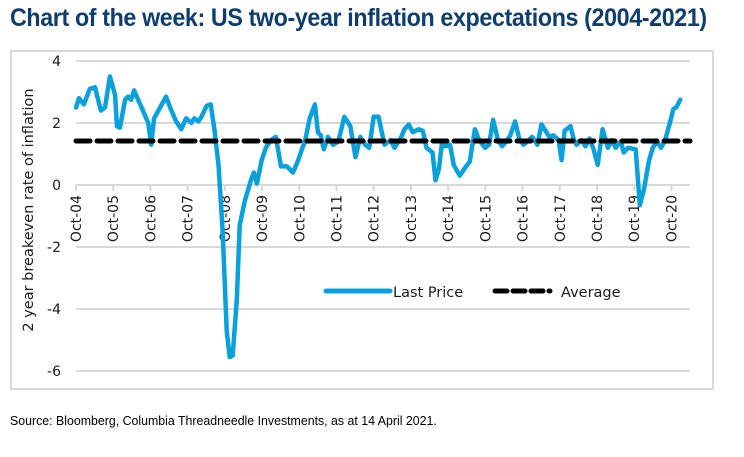 This screenshot has height=457, width=744. Describe the element at coordinates (486, 218) in the screenshot. I see `x-tick-label: Oct-15` at that location.